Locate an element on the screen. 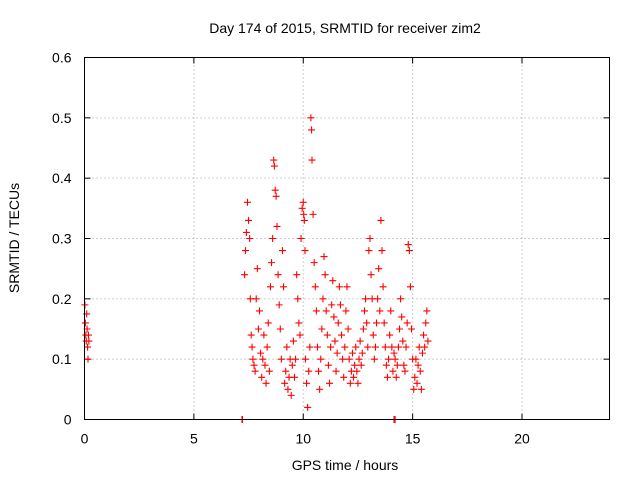 The height and width of the screenshot is (480, 640). x-axis-label: GPS time / hours is located at coordinates (345, 465).